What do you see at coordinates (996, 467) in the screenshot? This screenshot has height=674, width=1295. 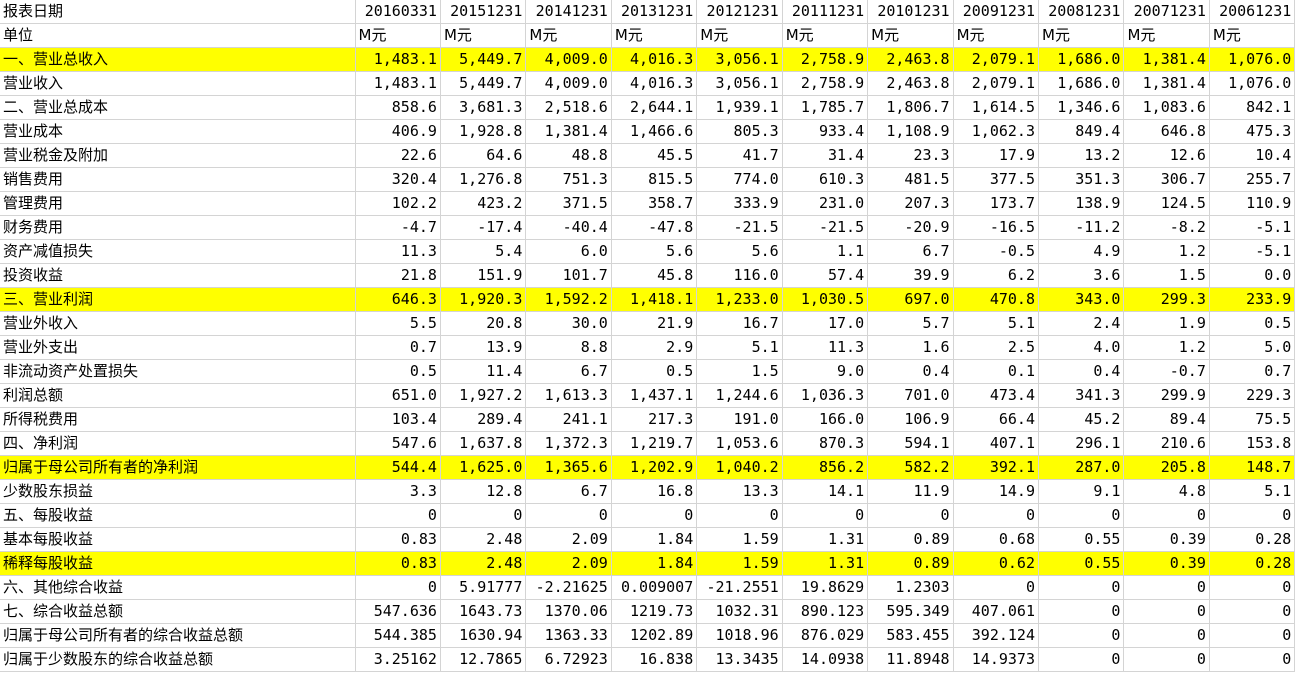 I see `value-cell: 392.1` at bounding box center [996, 467].